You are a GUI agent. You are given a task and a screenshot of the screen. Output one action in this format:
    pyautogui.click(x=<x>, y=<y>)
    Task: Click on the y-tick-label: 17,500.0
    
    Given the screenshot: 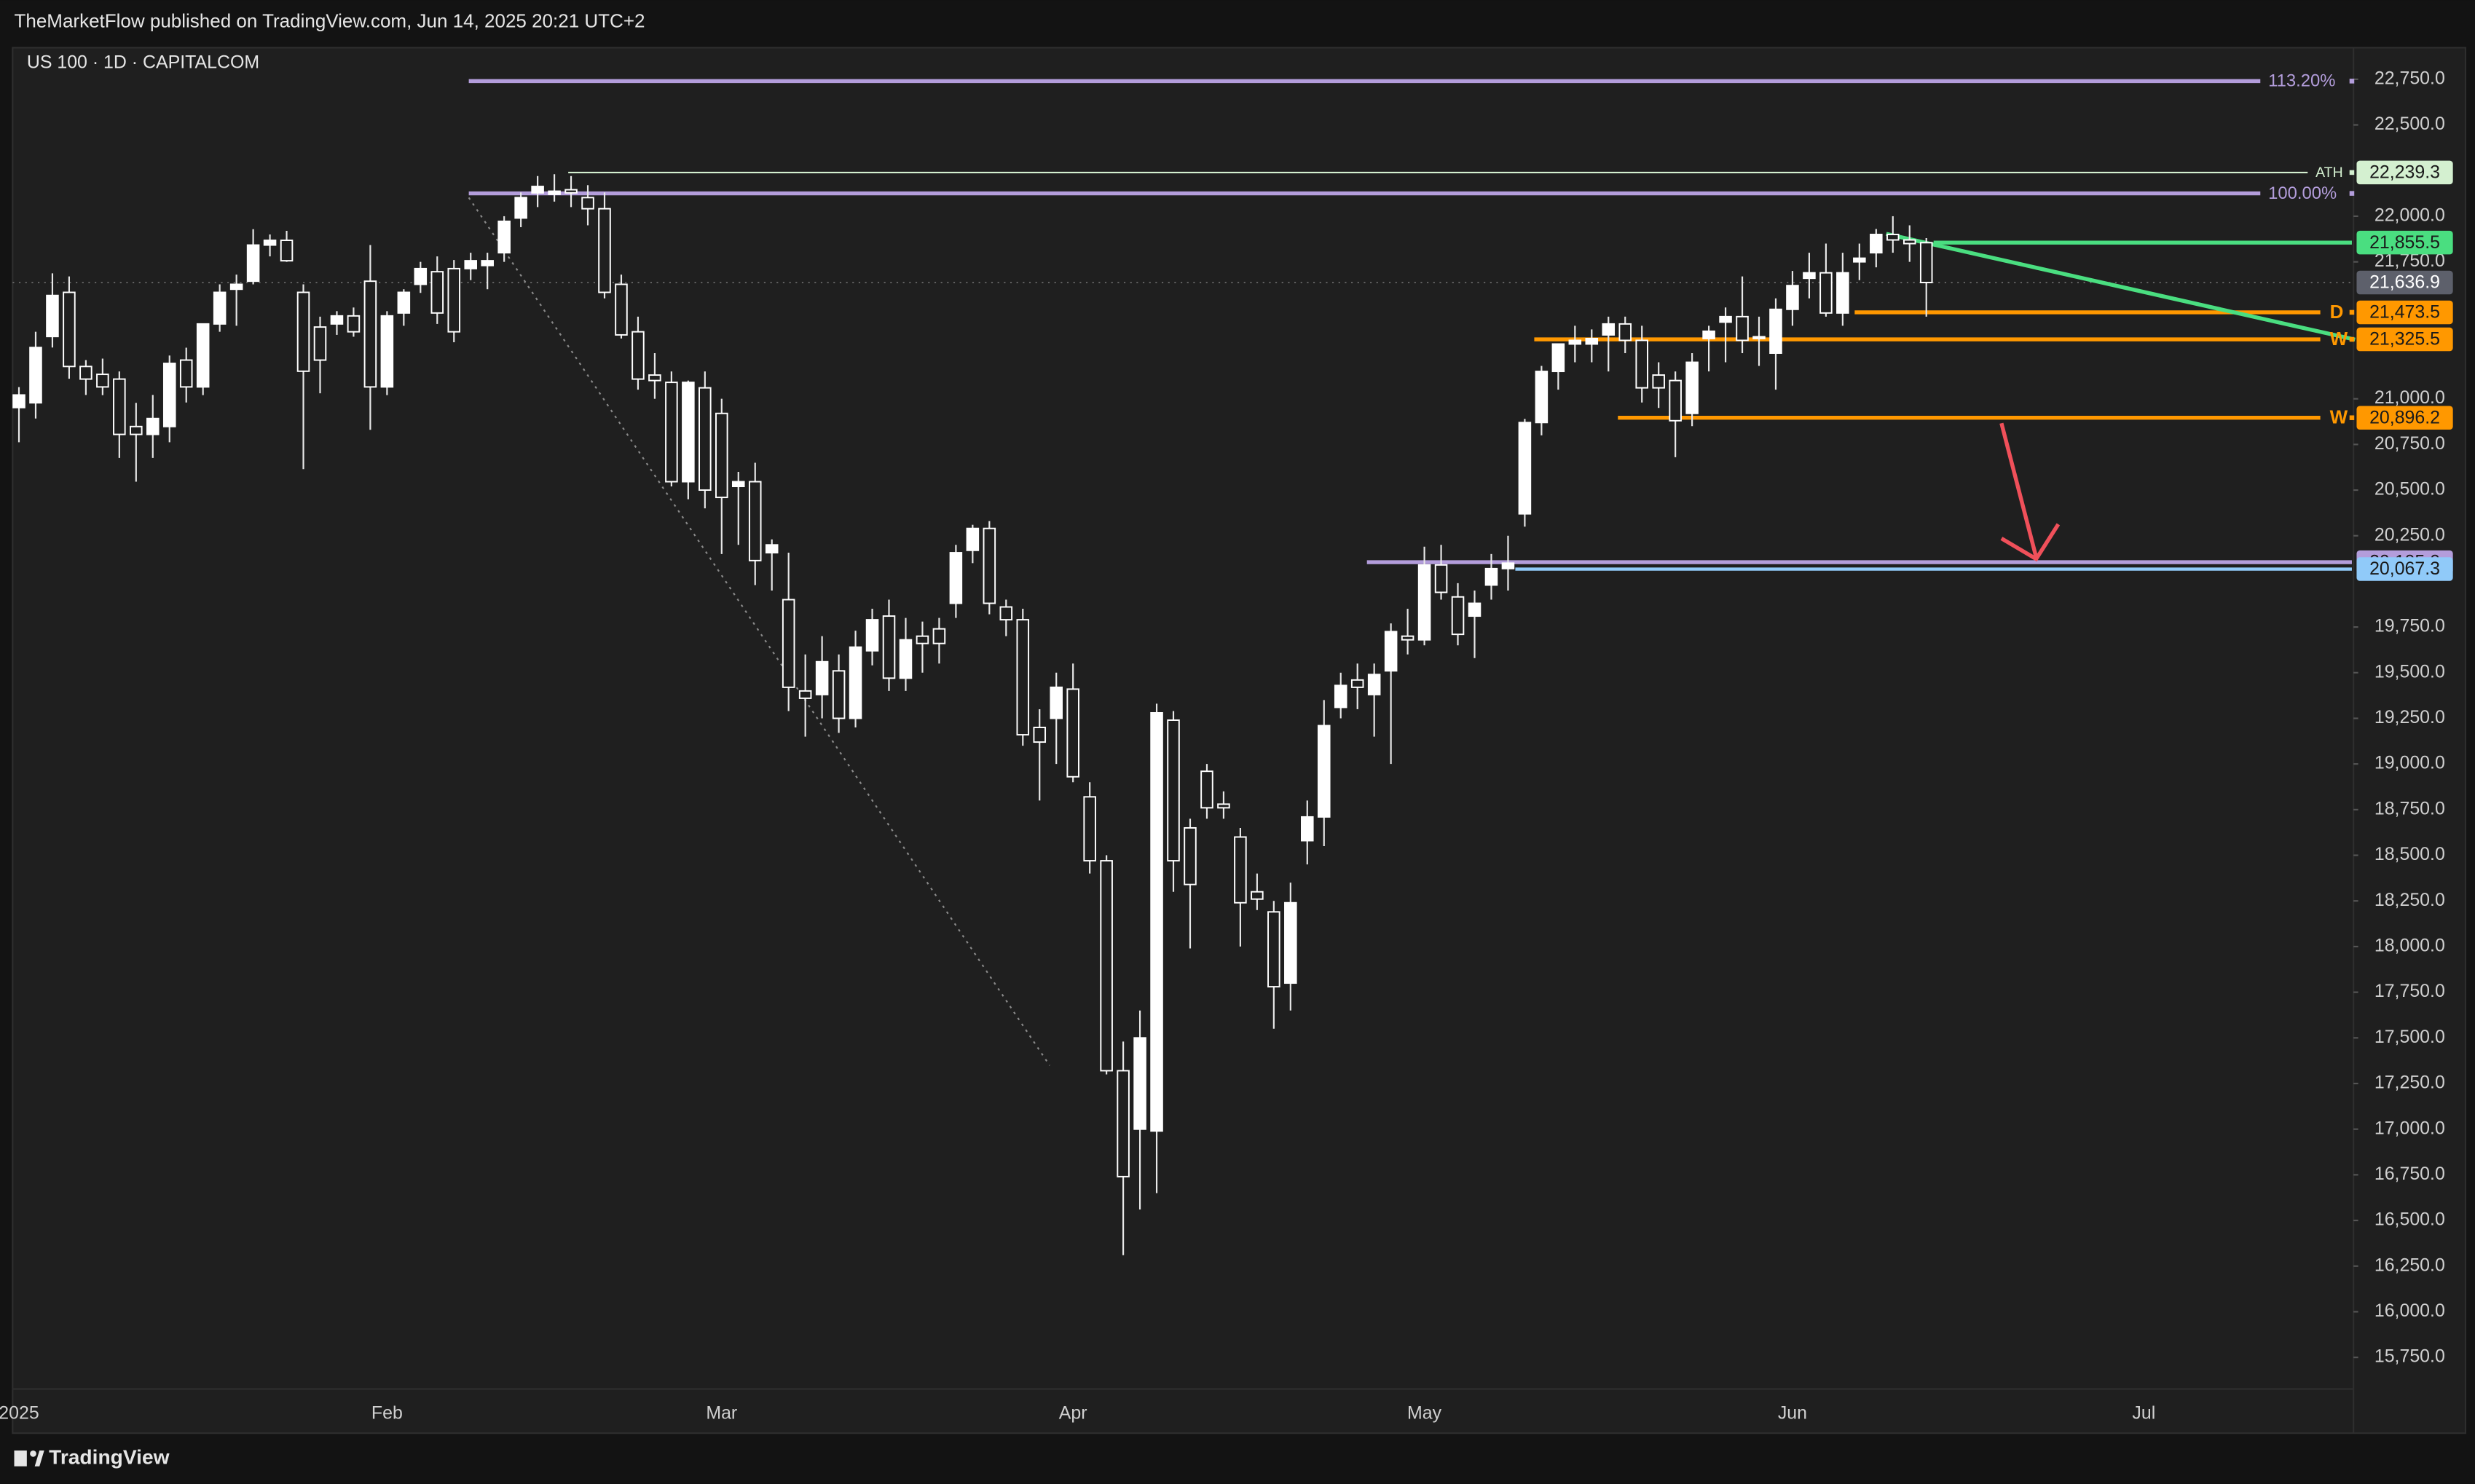 What is the action you would take?
    pyautogui.click(x=2409, y=1037)
    